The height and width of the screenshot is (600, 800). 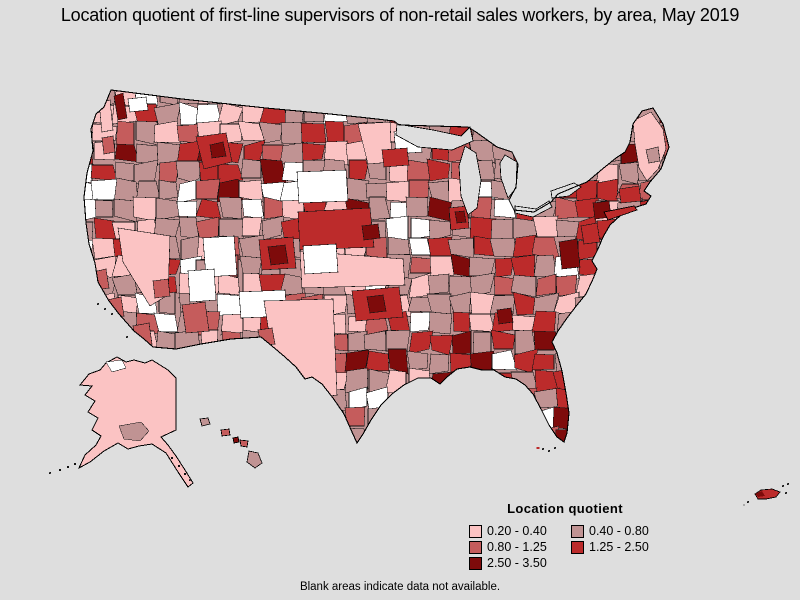 I want to click on legend-label: 2.50 - 3.50, so click(x=517, y=563).